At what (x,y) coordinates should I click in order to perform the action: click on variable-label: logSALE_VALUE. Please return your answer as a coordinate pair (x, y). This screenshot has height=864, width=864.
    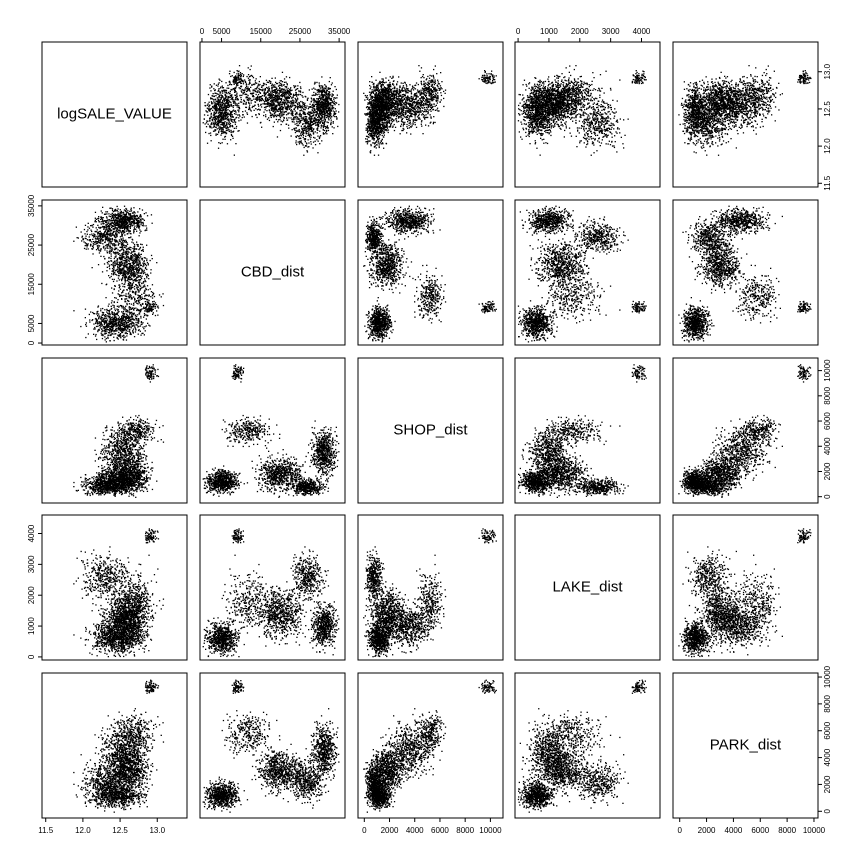
    Looking at the image, I should click on (114, 113).